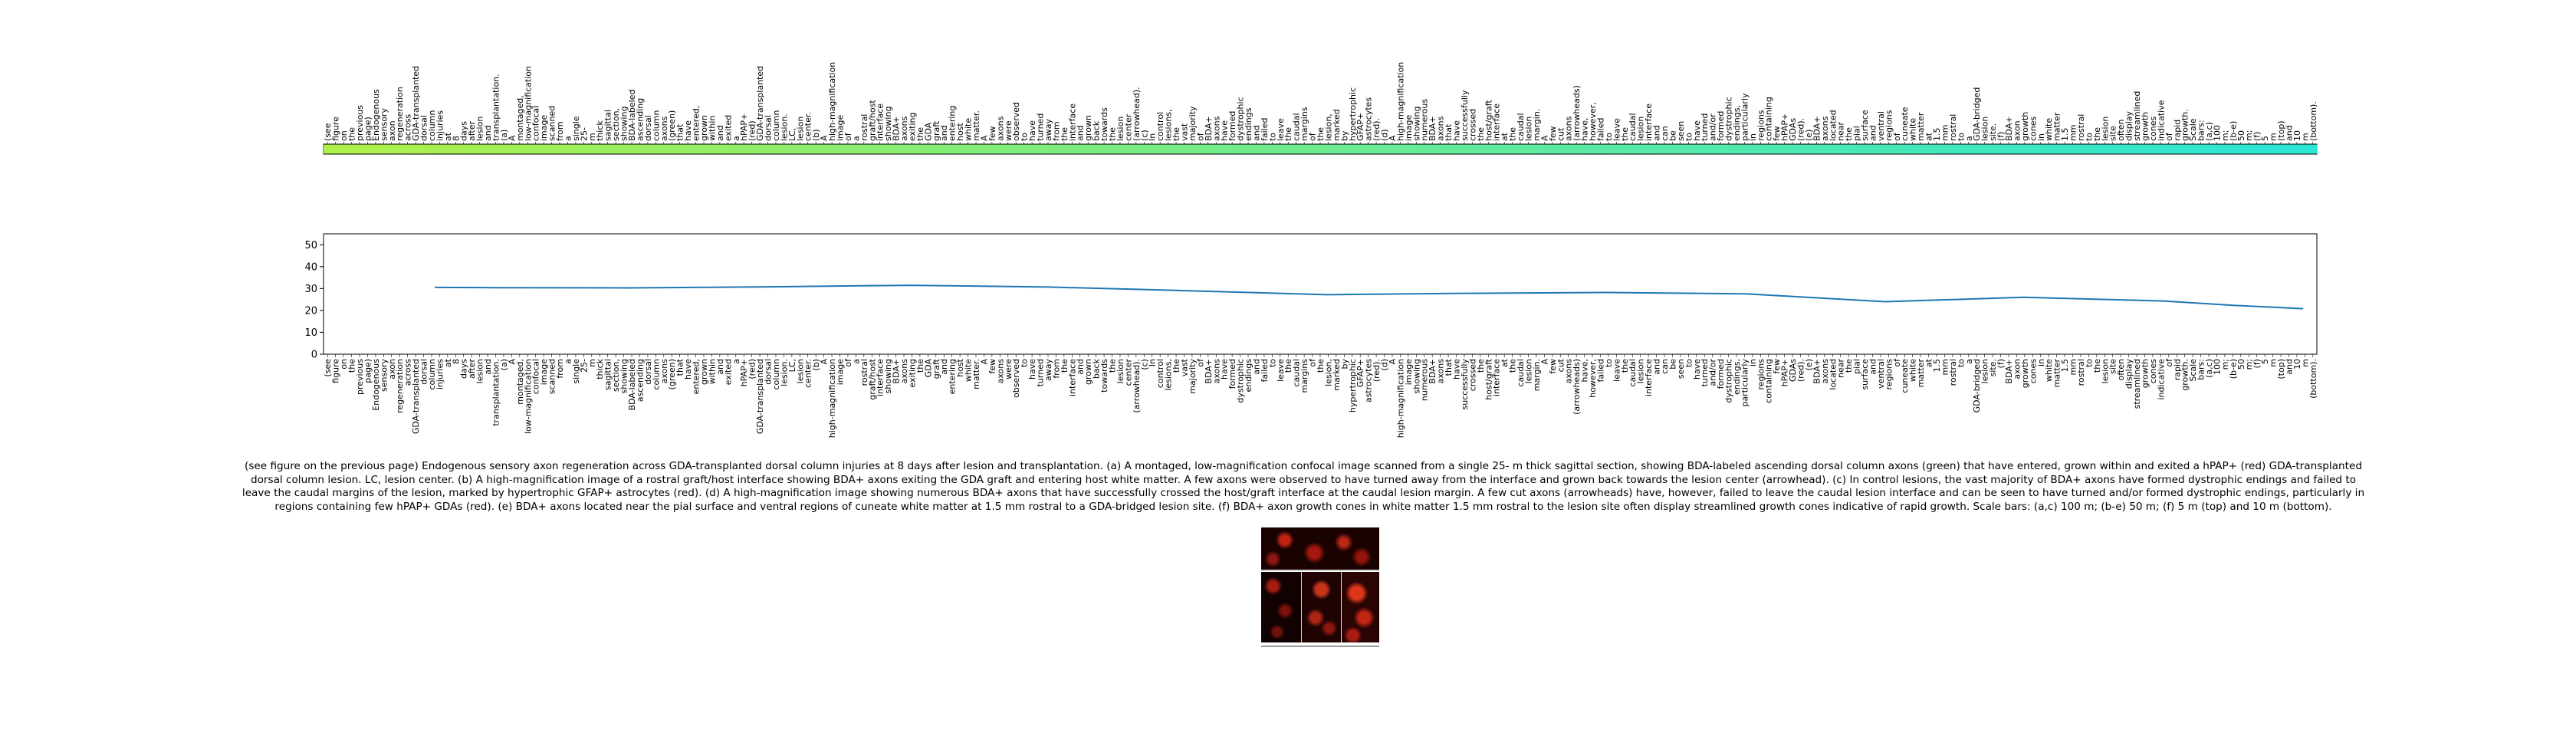 Image resolution: width=2576 pixels, height=736 pixels. I want to click on x-token-label: endings, so click(1249, 376).